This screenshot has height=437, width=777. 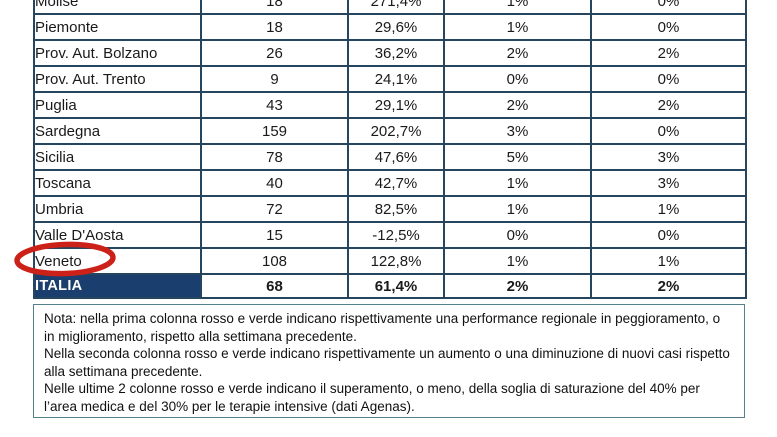 I want to click on table-row-veneto: Veneto 108 122,8% 1% 1%, so click(x=390, y=261).